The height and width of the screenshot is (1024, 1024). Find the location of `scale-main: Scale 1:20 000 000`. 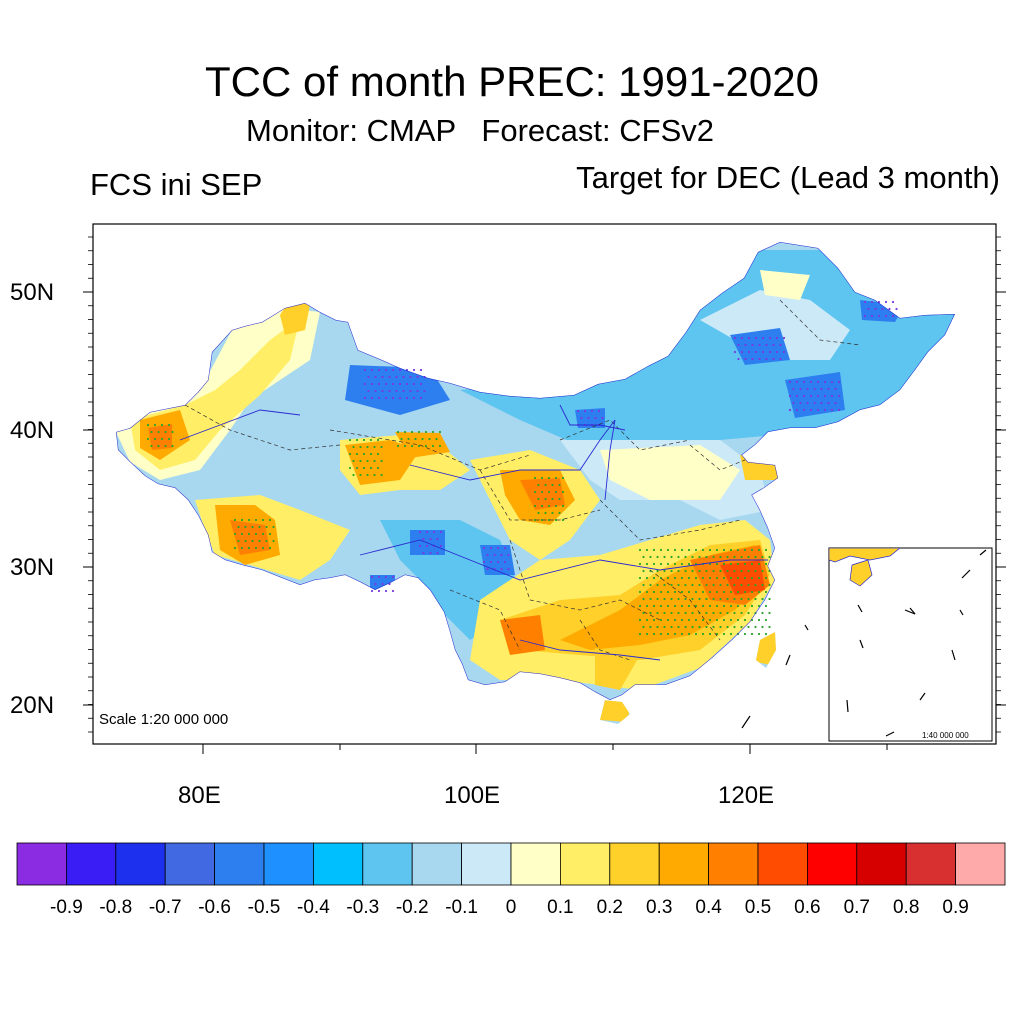

scale-main: Scale 1:20 000 000 is located at coordinates (164, 719).